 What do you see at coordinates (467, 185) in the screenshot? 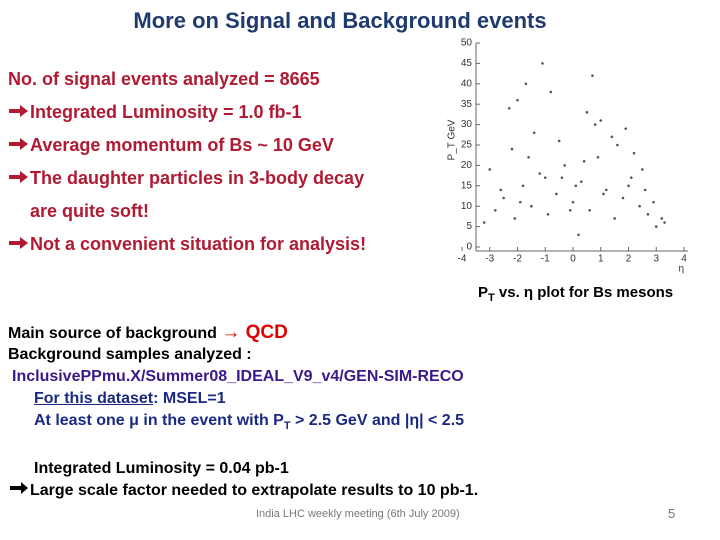
I see `y-tick-label: 15` at bounding box center [467, 185].